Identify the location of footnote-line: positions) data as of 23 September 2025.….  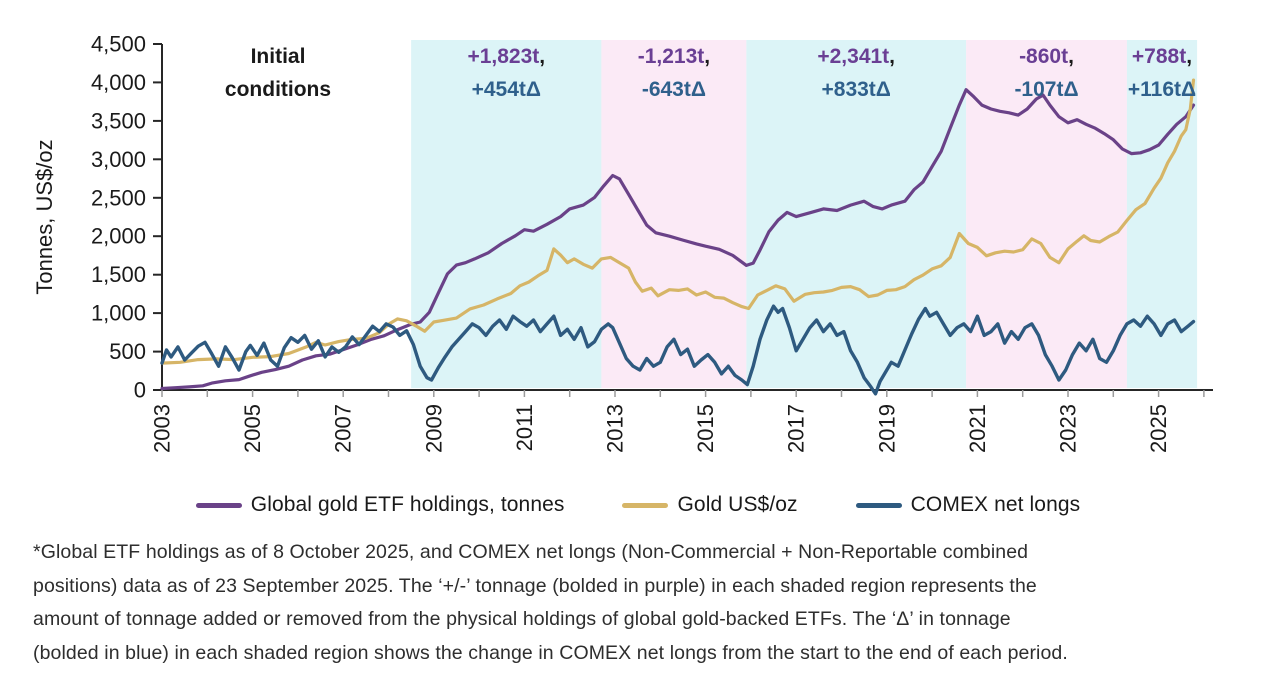
(535, 585).